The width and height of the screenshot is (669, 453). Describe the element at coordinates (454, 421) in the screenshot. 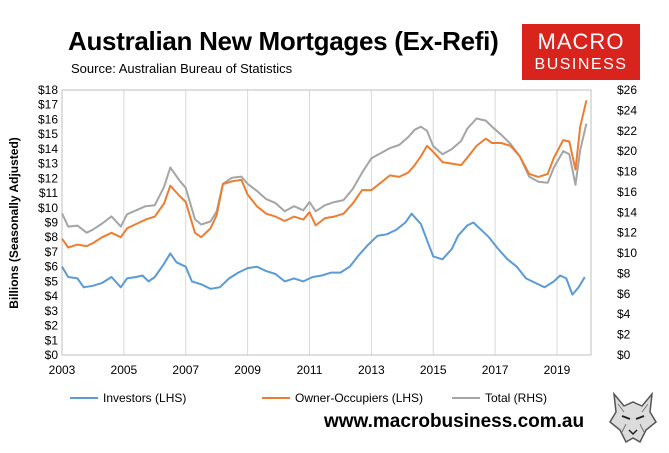

I see `website-url: www.macrobusiness.com.au` at that location.